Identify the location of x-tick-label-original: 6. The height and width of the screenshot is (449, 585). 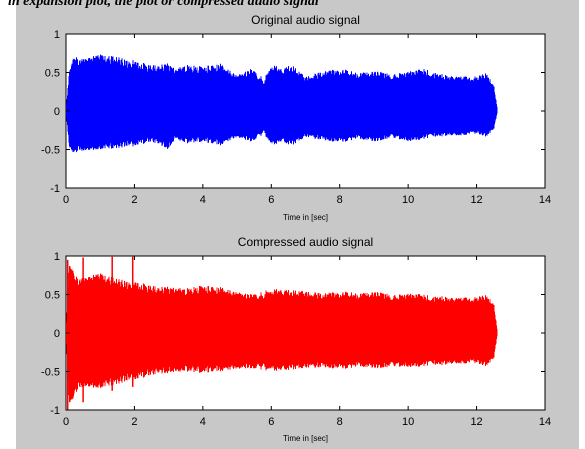
(271, 200).